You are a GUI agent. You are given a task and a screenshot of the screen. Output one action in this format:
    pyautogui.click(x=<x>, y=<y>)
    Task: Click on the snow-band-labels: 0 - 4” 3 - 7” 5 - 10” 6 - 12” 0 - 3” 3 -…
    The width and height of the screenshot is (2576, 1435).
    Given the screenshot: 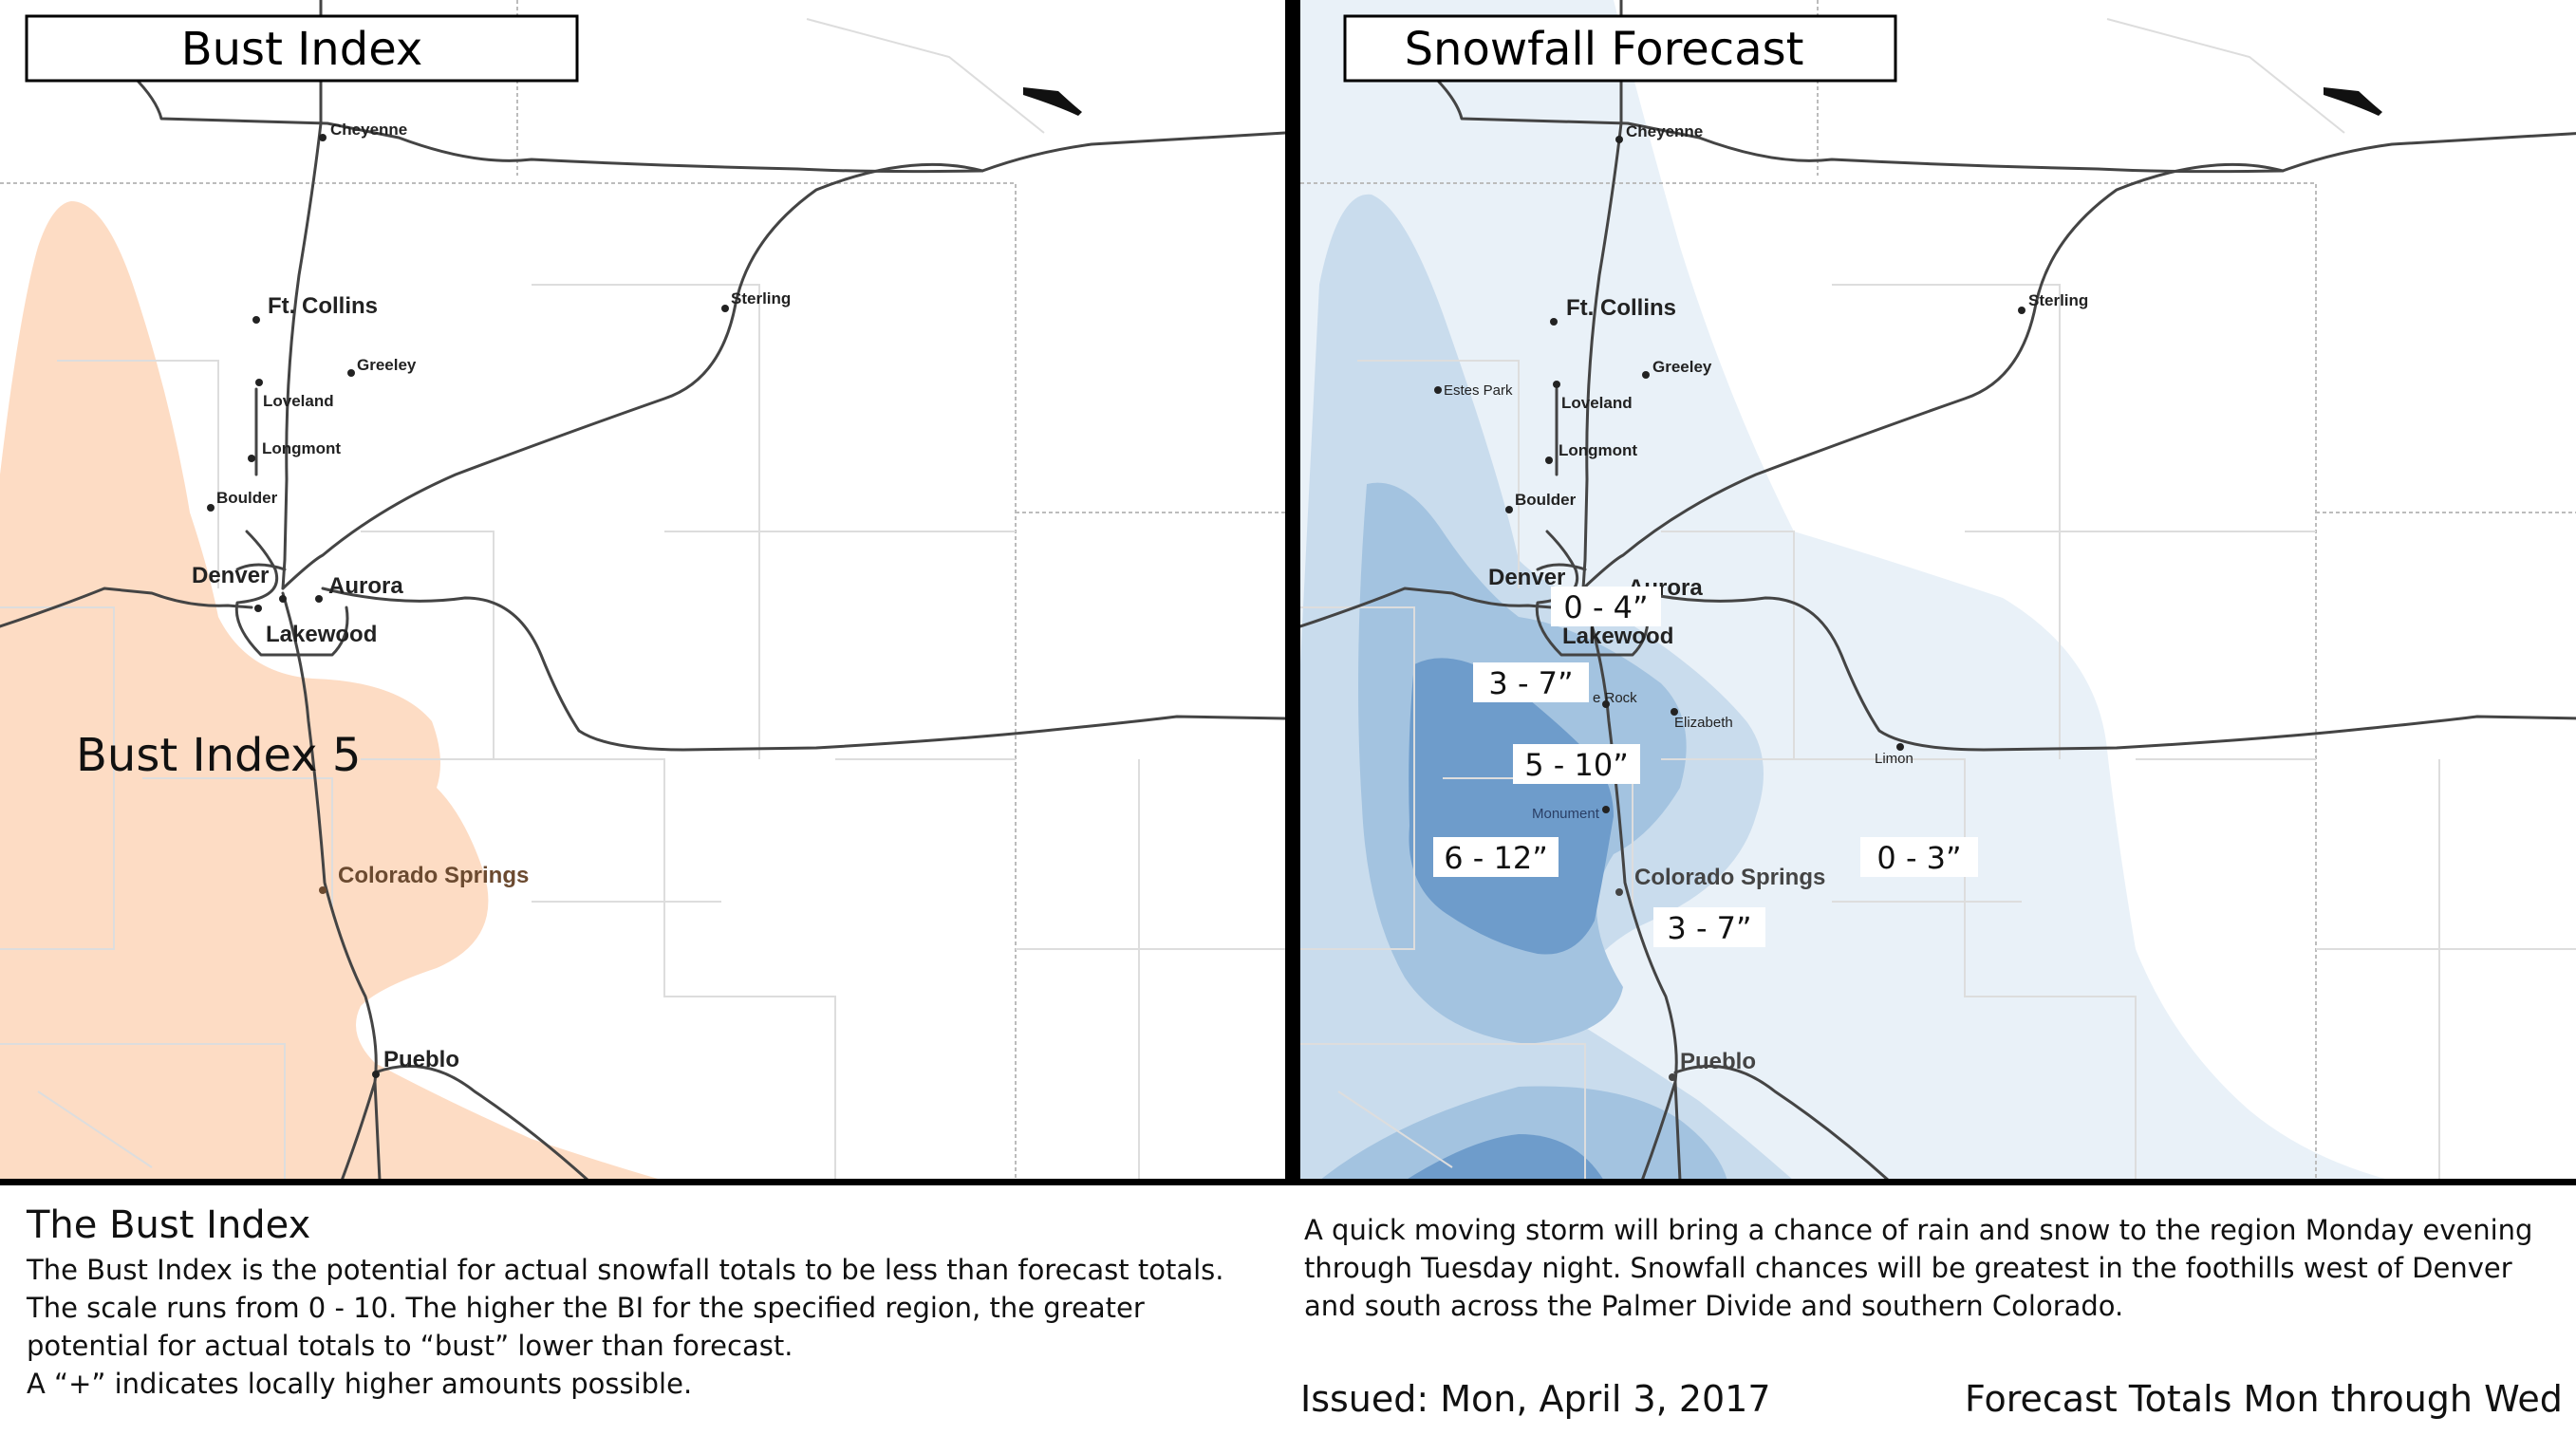 What is the action you would take?
    pyautogui.click(x=1706, y=767)
    